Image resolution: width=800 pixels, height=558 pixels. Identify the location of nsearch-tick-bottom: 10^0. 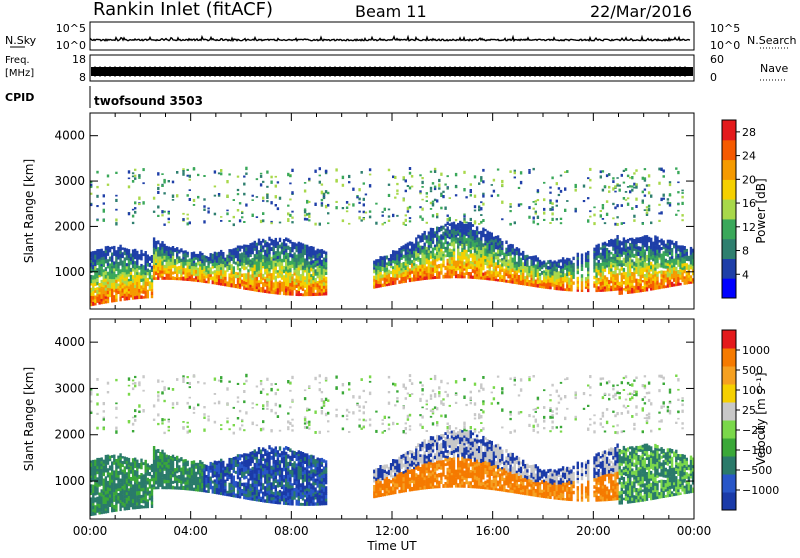
(725, 45).